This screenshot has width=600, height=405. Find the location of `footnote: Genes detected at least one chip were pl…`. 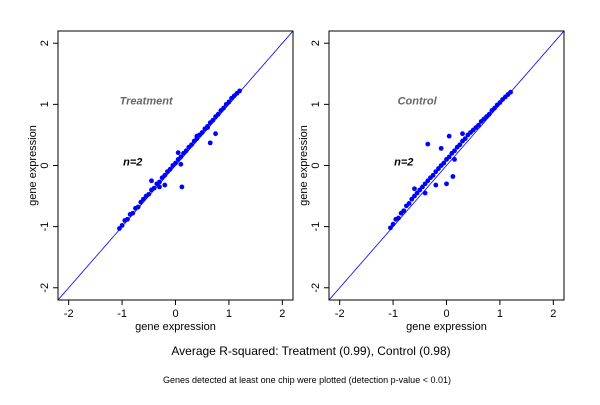

footnote: Genes detected at least one chip were pl… is located at coordinates (307, 380).